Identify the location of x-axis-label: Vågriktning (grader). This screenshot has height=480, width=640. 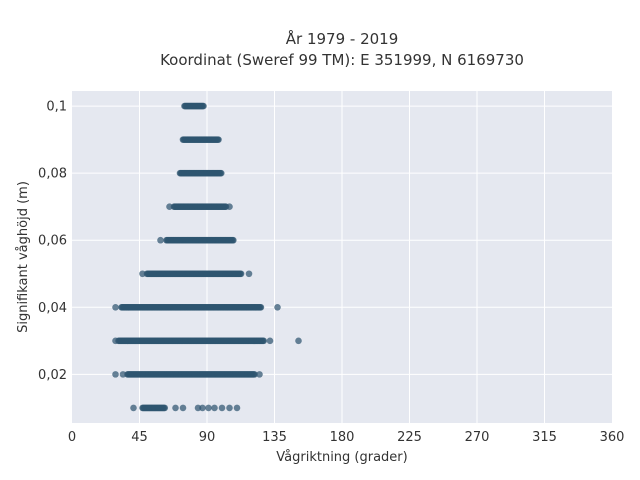
(341, 457).